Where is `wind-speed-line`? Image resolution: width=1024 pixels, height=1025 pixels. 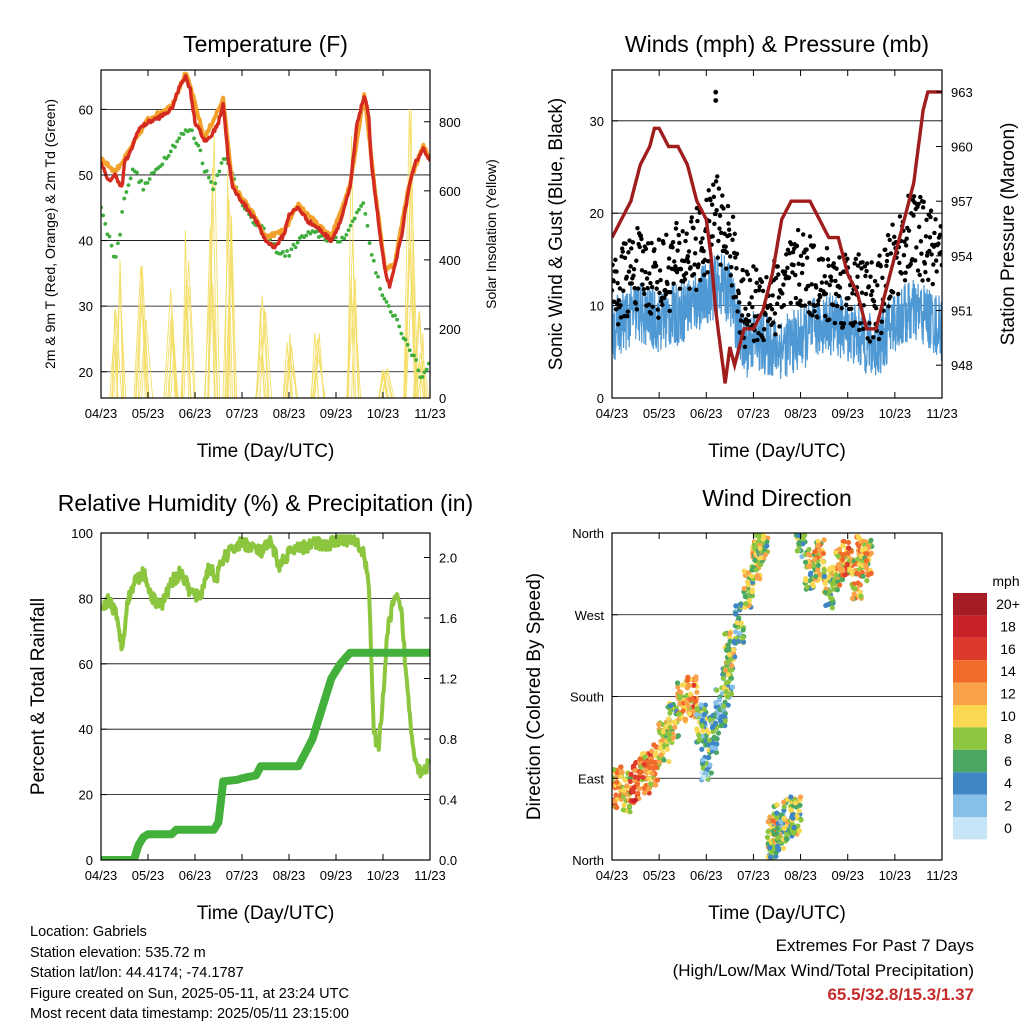 wind-speed-line is located at coordinates (777, 316).